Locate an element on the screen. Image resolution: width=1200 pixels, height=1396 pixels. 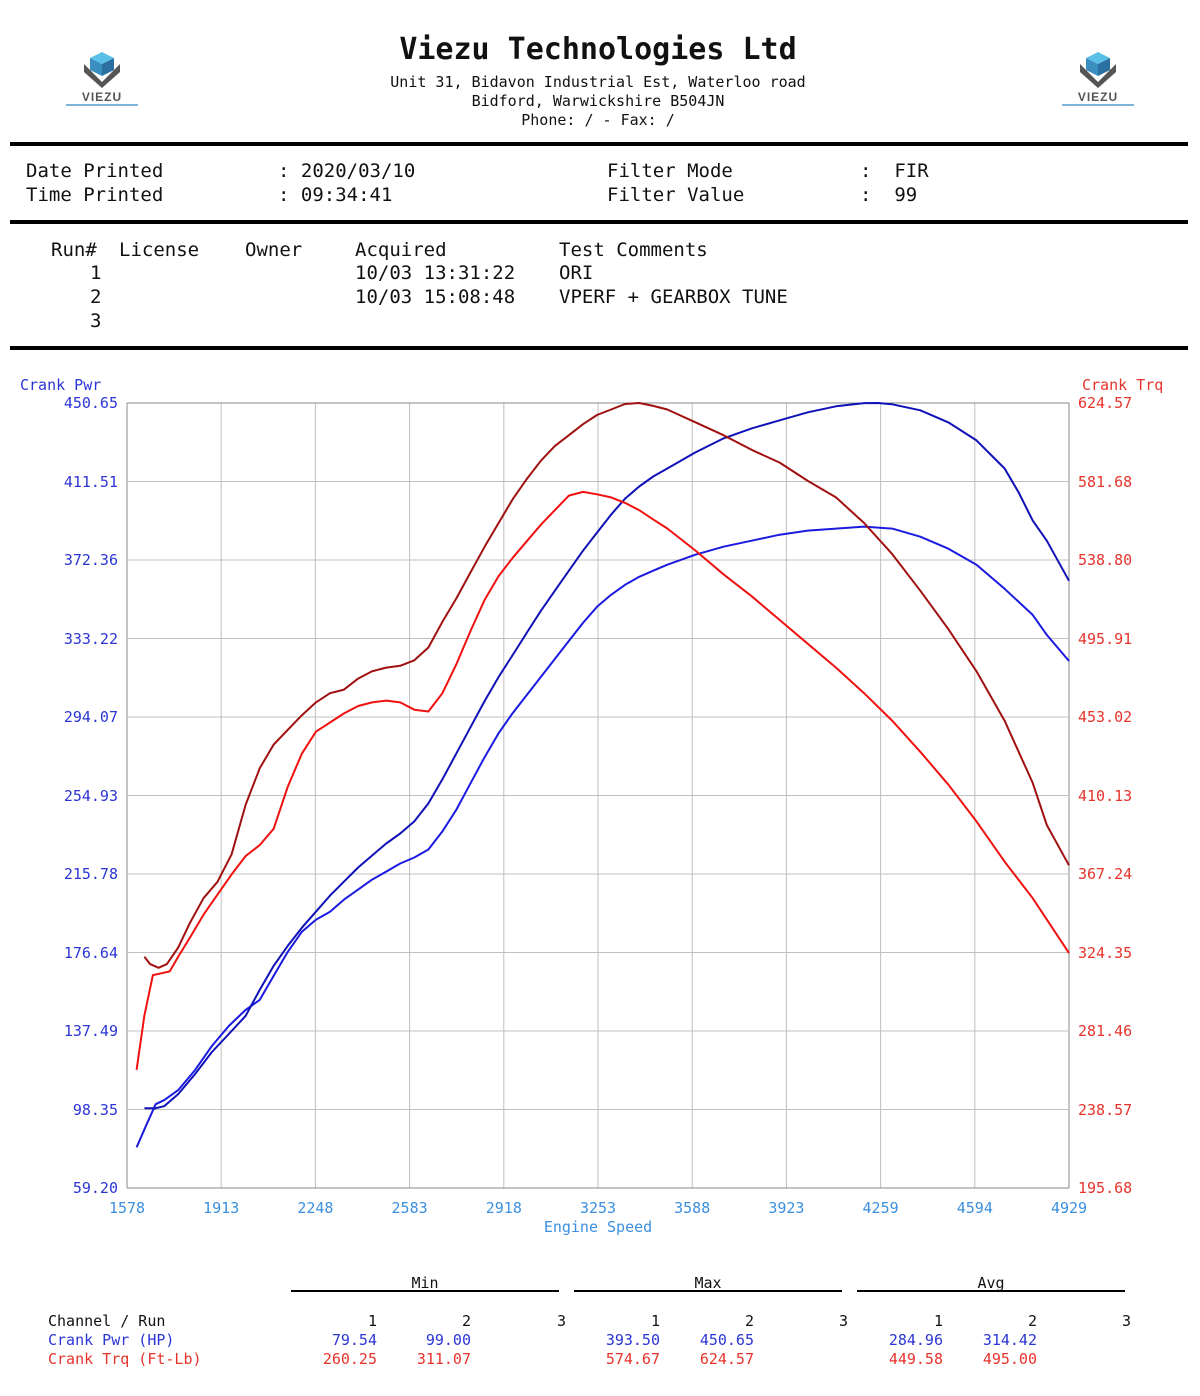
filter-mode-label: Filter Mode is located at coordinates (670, 171).